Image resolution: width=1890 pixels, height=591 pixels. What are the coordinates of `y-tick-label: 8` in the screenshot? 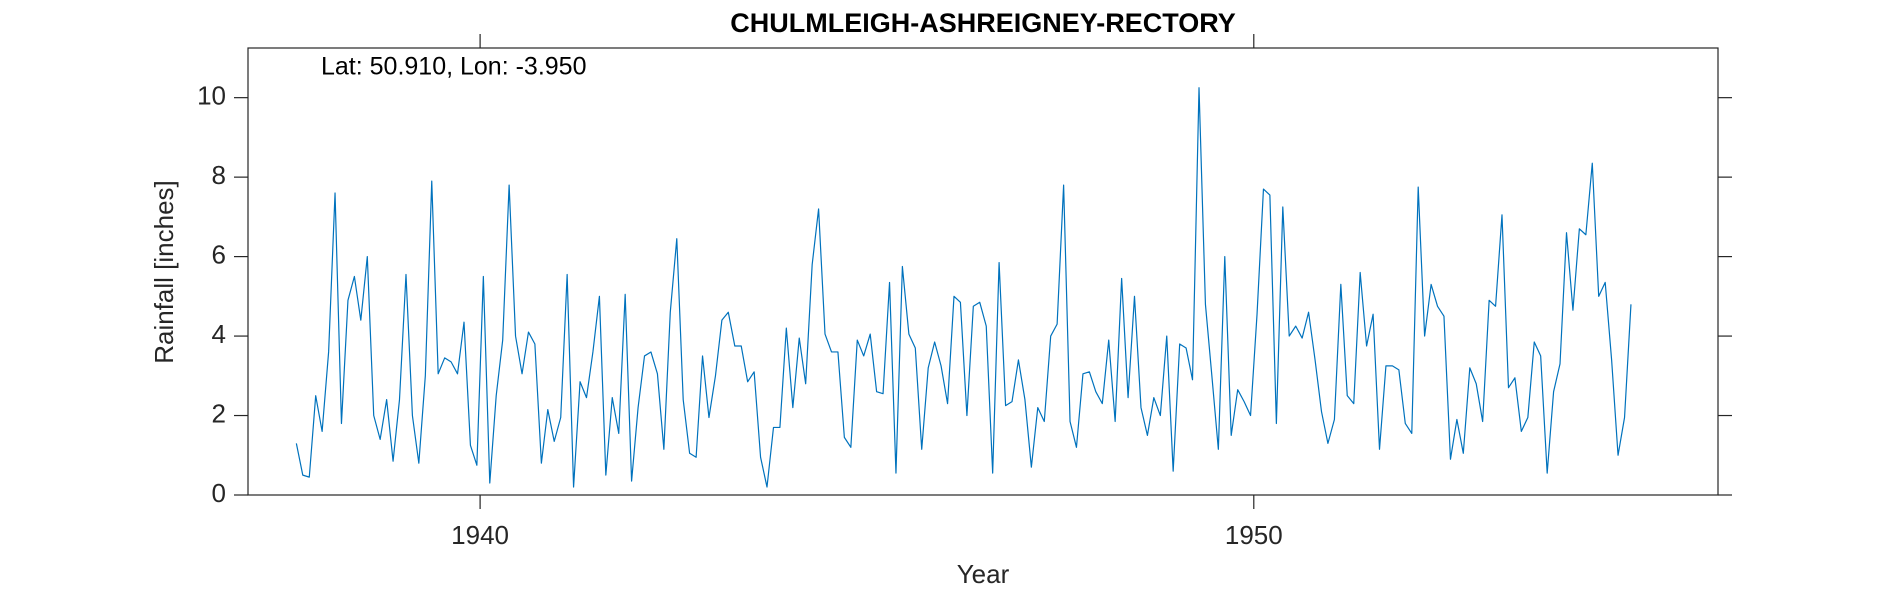 It's located at (219, 175).